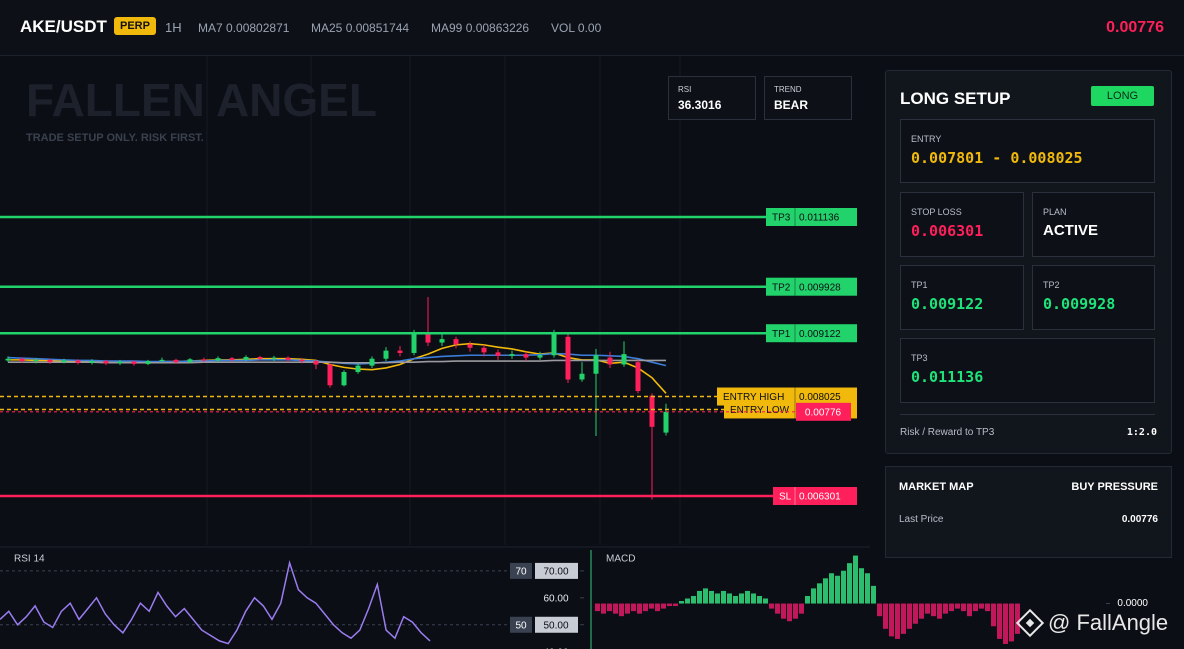 This screenshot has height=649, width=1184. I want to click on level-name: ENTRY HIGH, so click(753, 397).